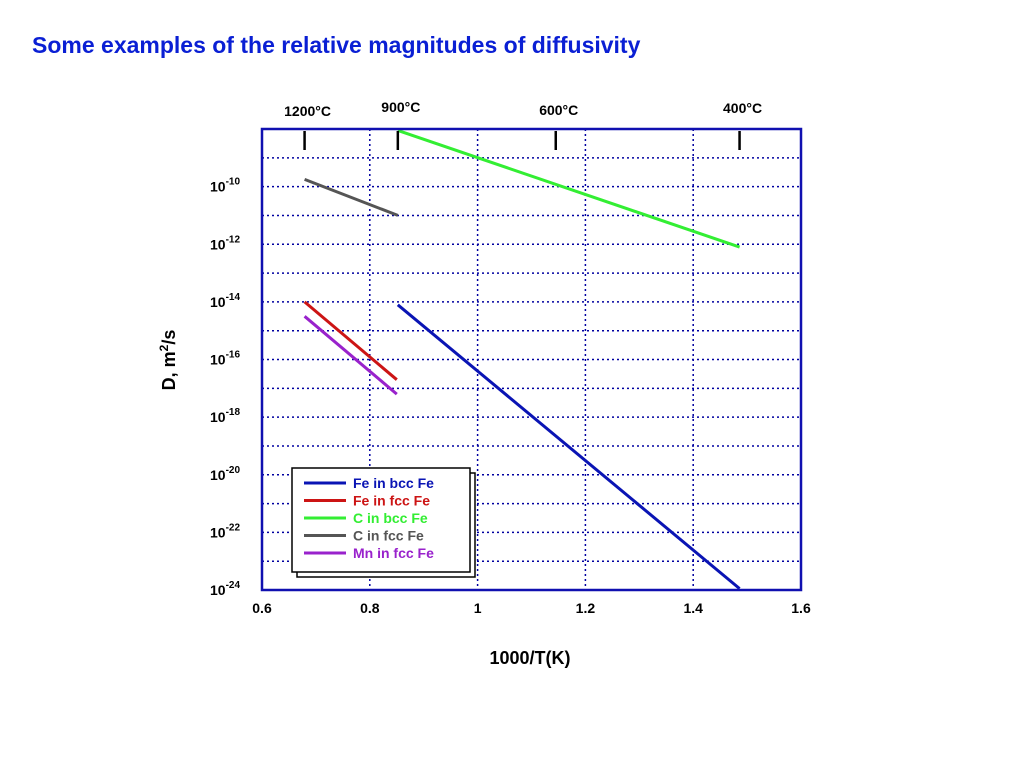 The height and width of the screenshot is (768, 1024). Describe the element at coordinates (225, 186) in the screenshot. I see `y-tick-label: 10-10` at that location.